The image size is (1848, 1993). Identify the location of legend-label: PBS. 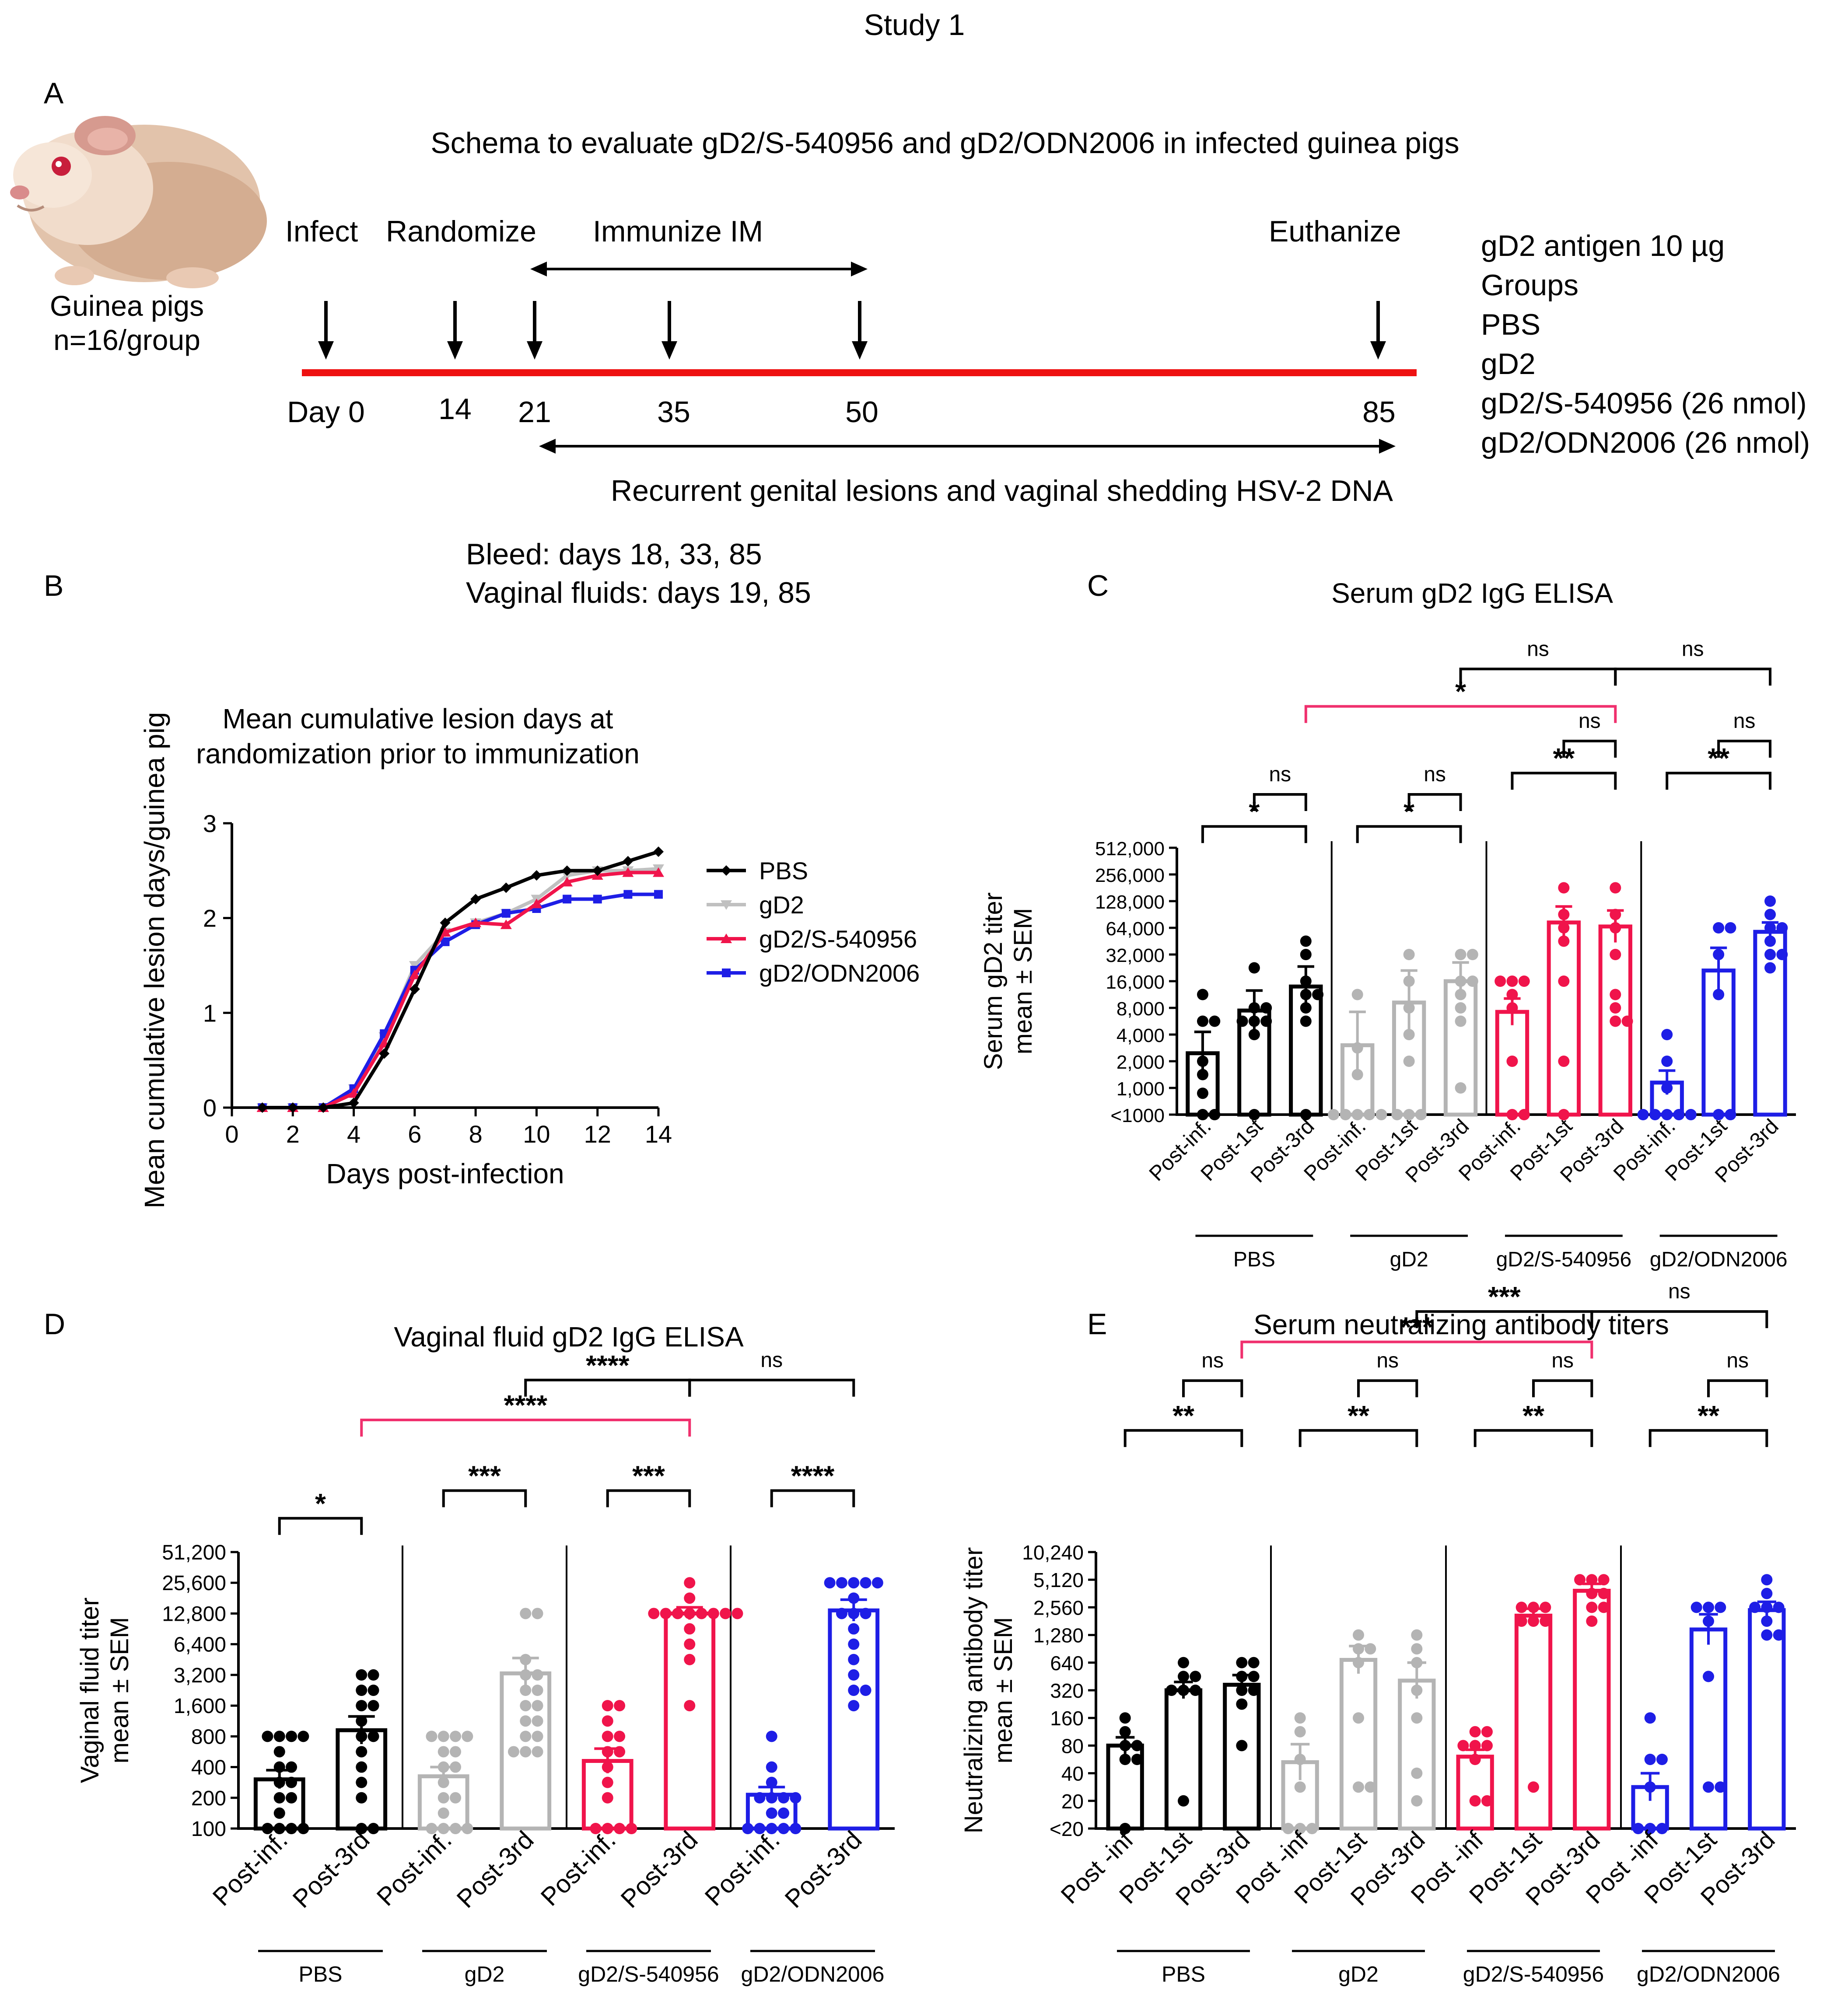
(783, 871).